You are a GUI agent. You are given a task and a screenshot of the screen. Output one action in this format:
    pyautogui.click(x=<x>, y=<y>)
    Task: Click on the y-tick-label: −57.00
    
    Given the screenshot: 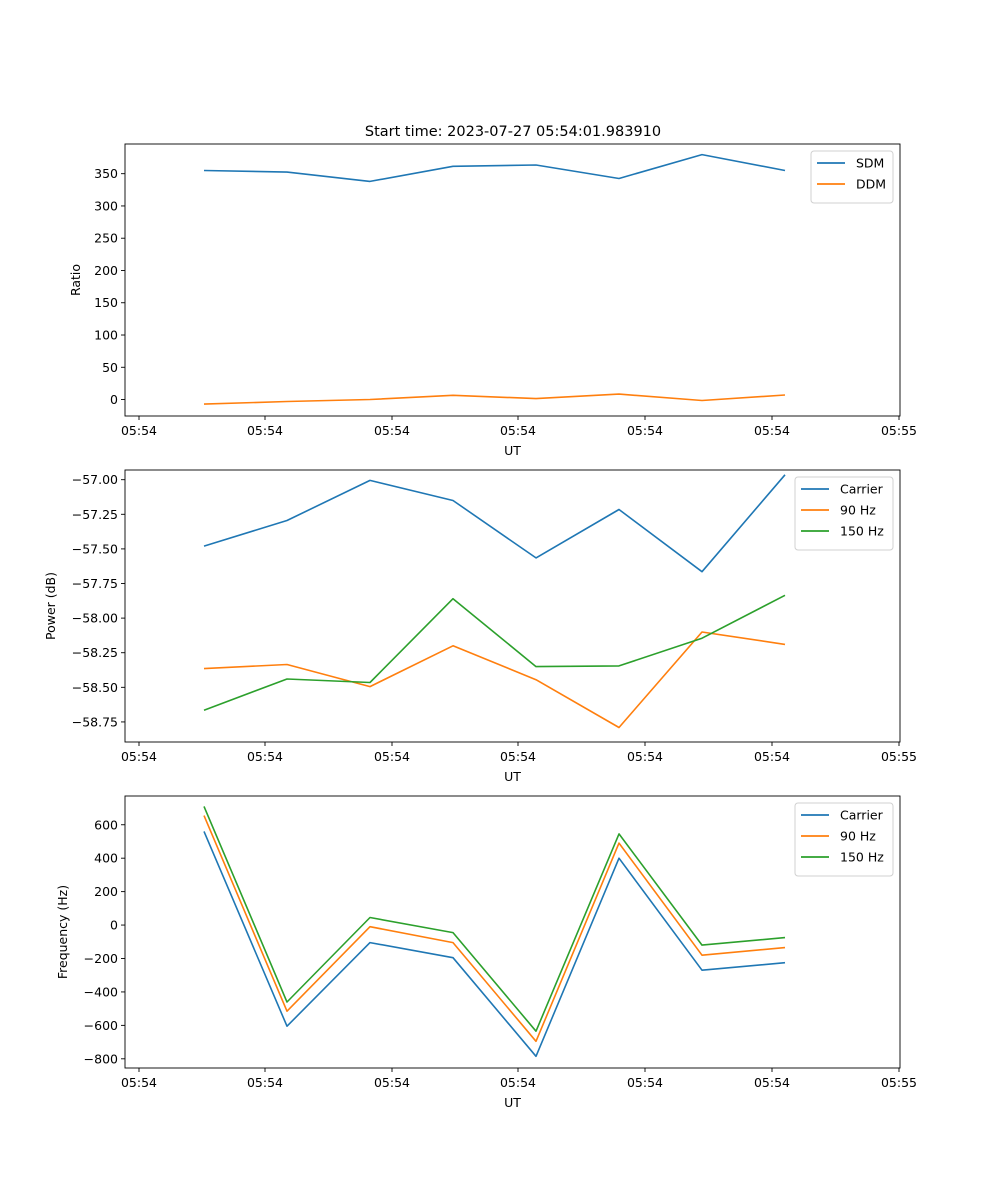 What is the action you would take?
    pyautogui.click(x=95, y=479)
    